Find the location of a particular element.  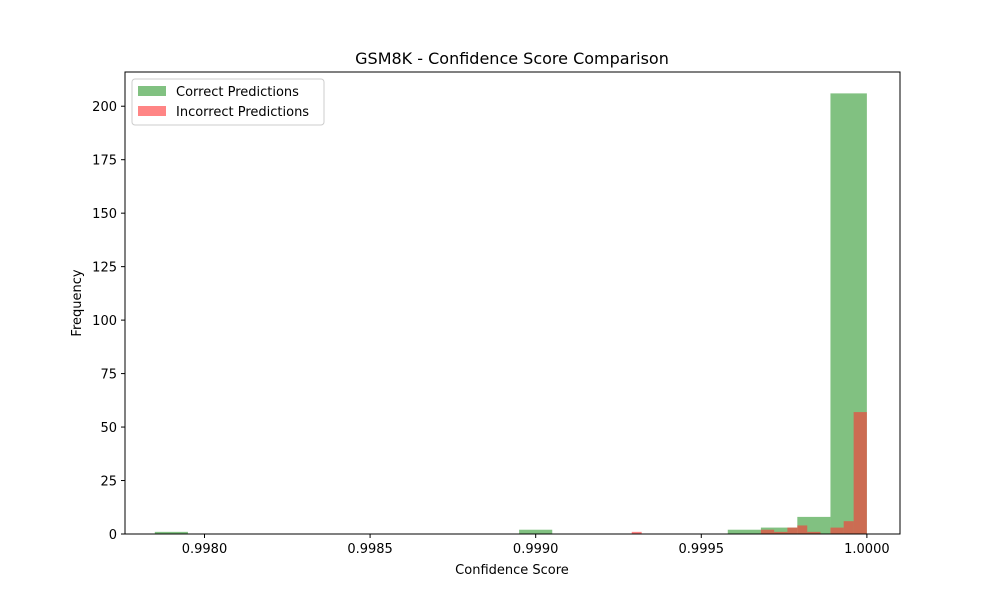

legend-label-incorrect: Incorrect Predictions is located at coordinates (242, 112).